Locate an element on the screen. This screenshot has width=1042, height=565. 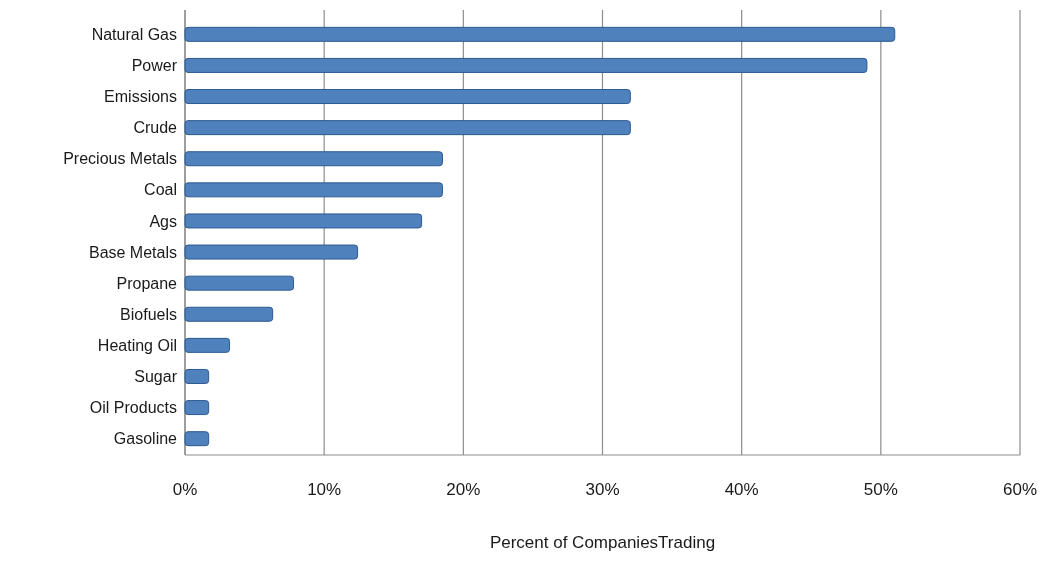
x-tick-label: 60% is located at coordinates (1020, 489).